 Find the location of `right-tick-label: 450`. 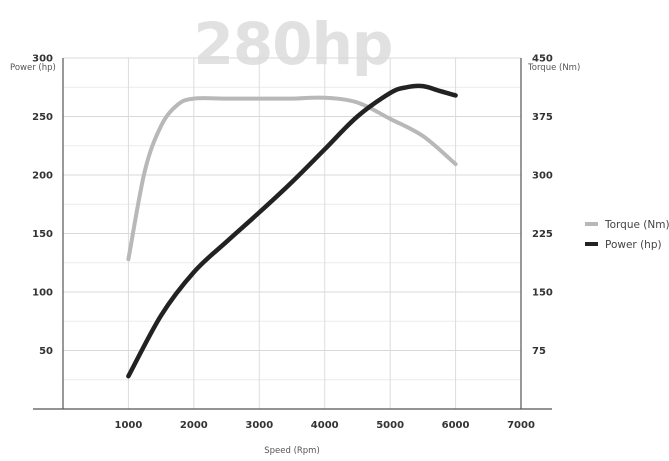

right-tick-label: 450 is located at coordinates (542, 59).